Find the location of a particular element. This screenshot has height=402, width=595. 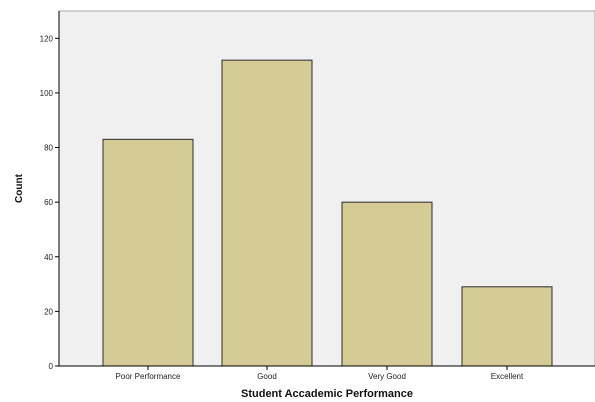

x-tick-label: Poor Performance is located at coordinates (148, 376).